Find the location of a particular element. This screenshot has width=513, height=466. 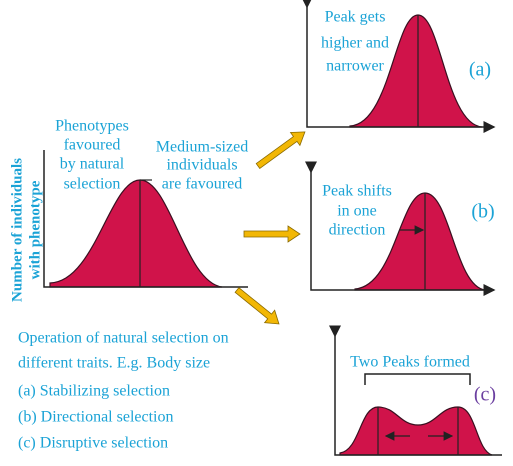

label: higher and is located at coordinates (355, 43).